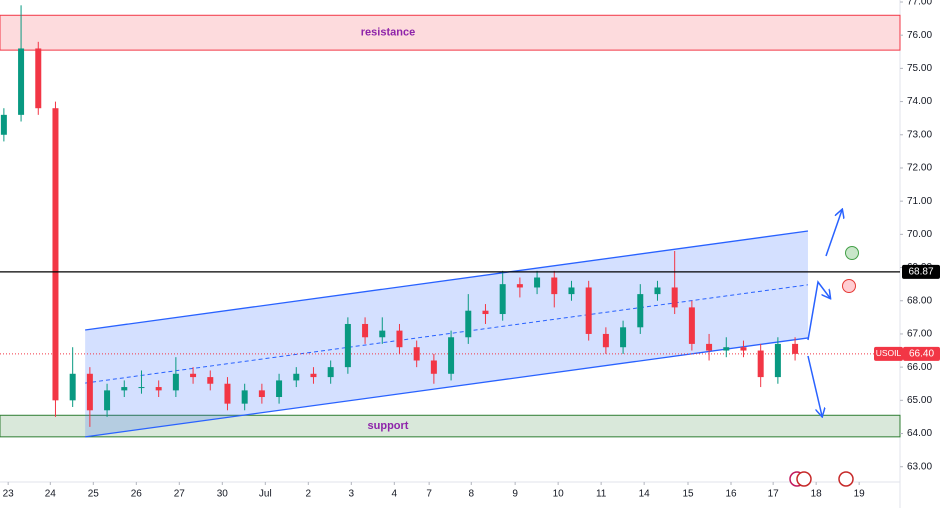  Describe the element at coordinates (919, 466) in the screenshot. I see `y-tick-label: 63.00` at that location.